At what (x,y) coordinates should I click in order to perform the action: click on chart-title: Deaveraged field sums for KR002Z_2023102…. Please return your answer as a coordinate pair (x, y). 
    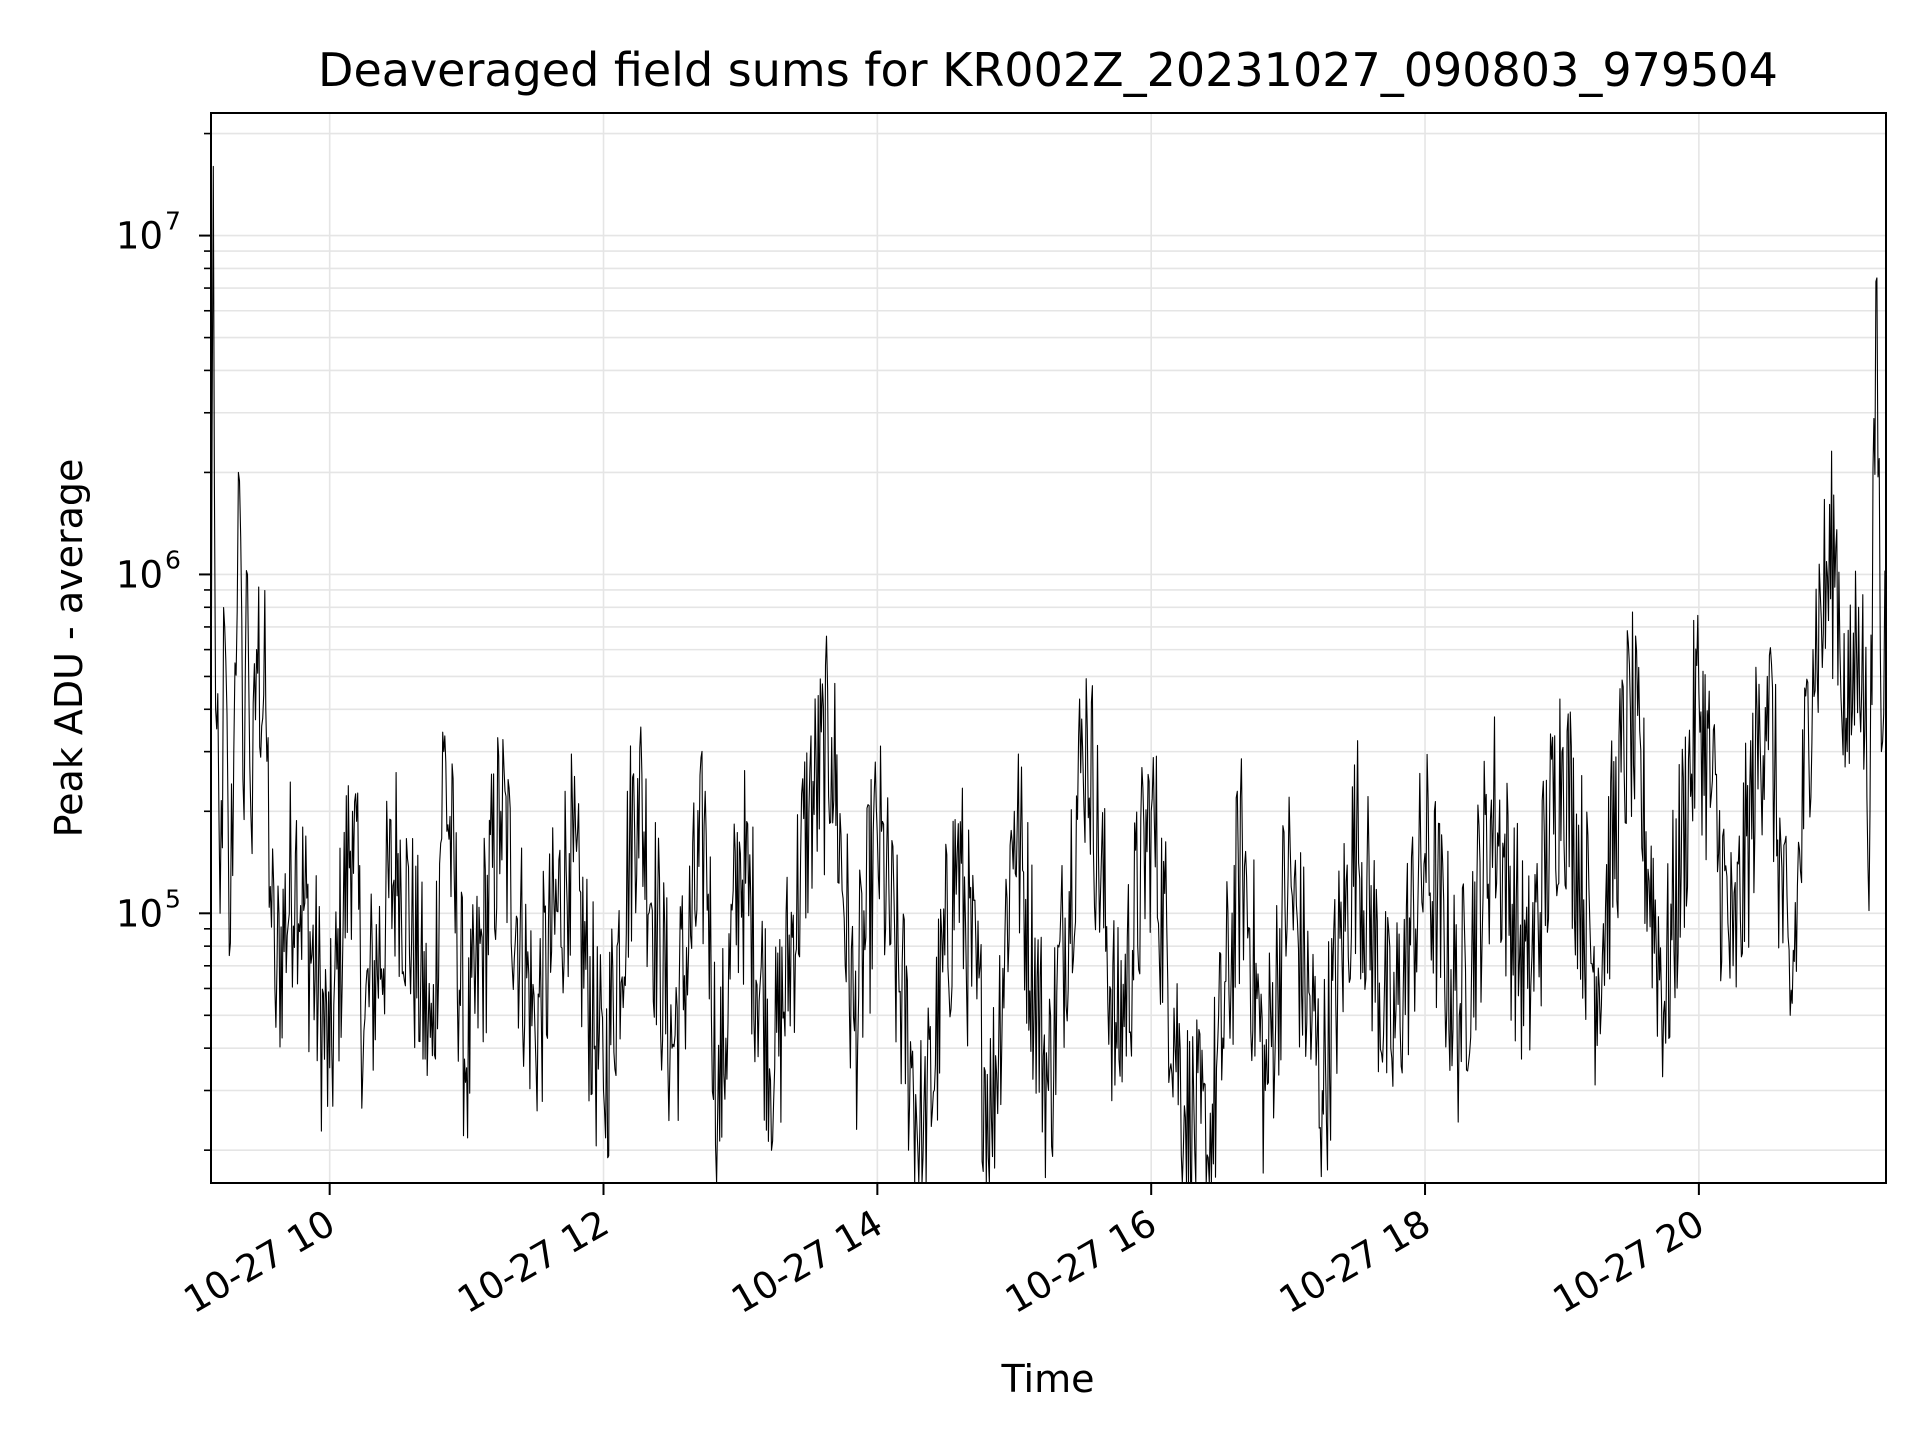
    Looking at the image, I should click on (1048, 70).